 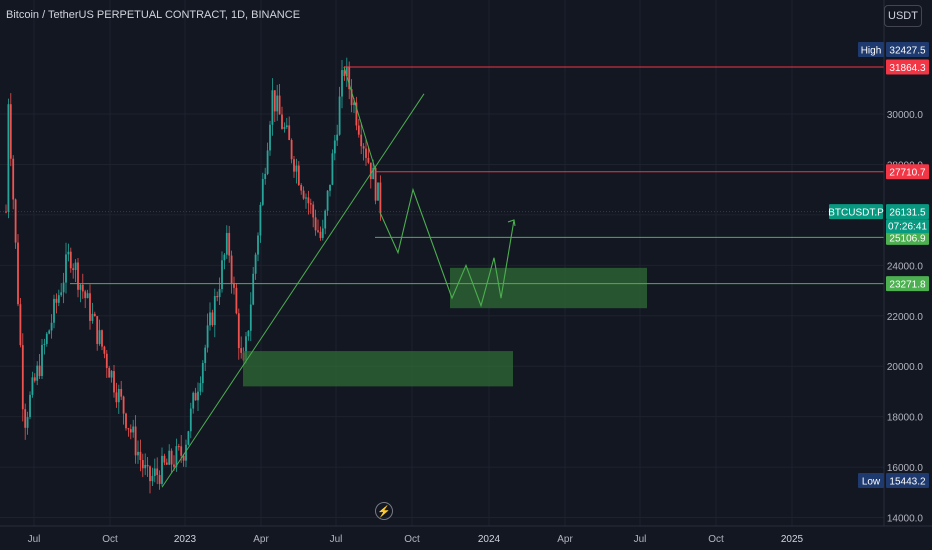 I want to click on last-price-badge, so click(x=907, y=212).